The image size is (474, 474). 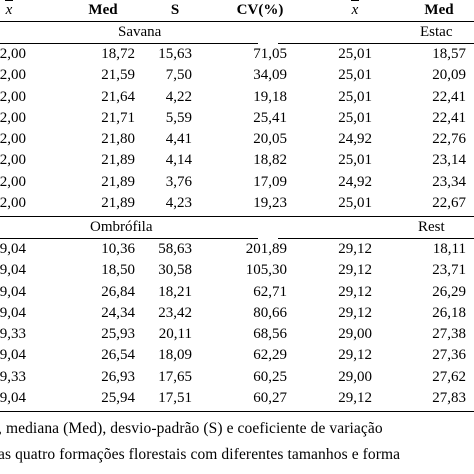 I want to click on table-cell: 5,59, so click(x=178, y=117).